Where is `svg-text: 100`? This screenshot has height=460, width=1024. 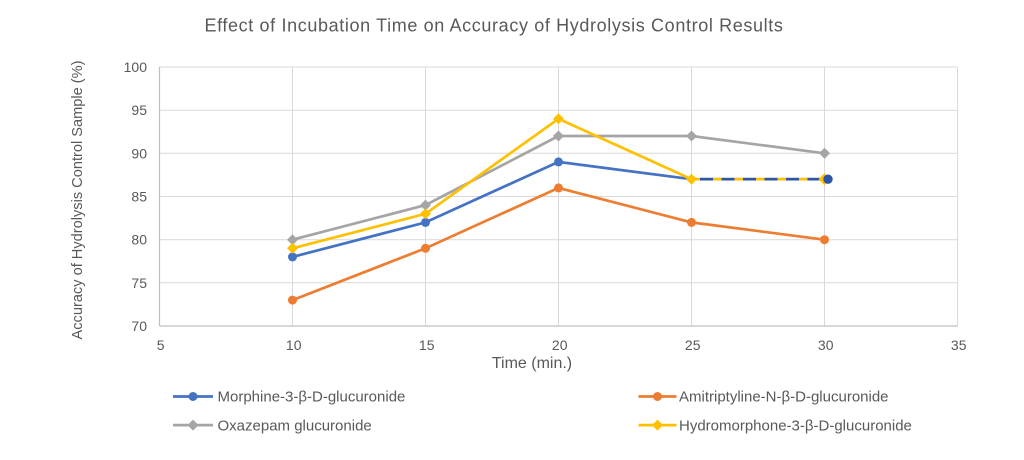 svg-text: 100 is located at coordinates (136, 67).